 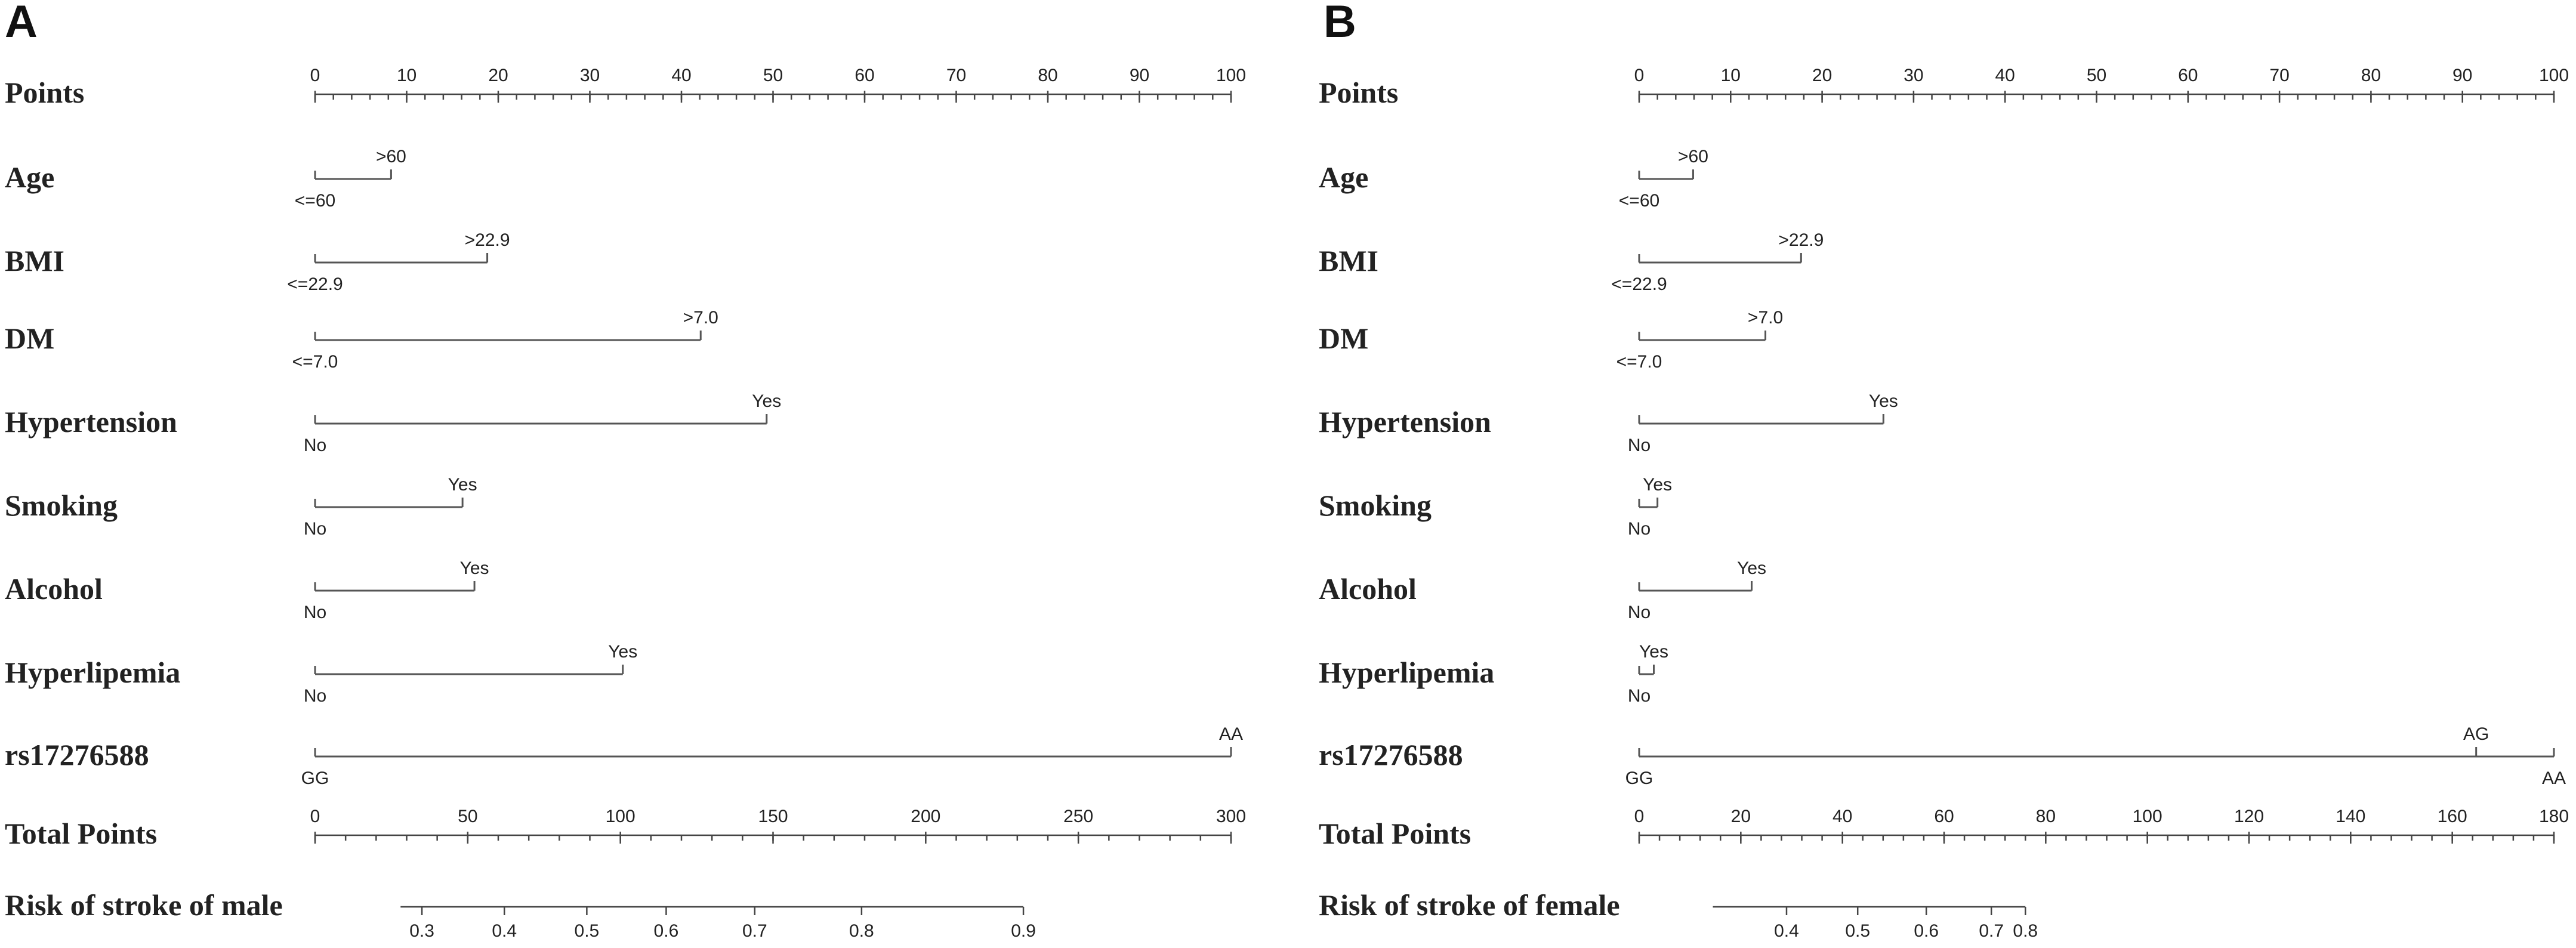 I want to click on points-axis-tick-label: 20, so click(x=498, y=75).